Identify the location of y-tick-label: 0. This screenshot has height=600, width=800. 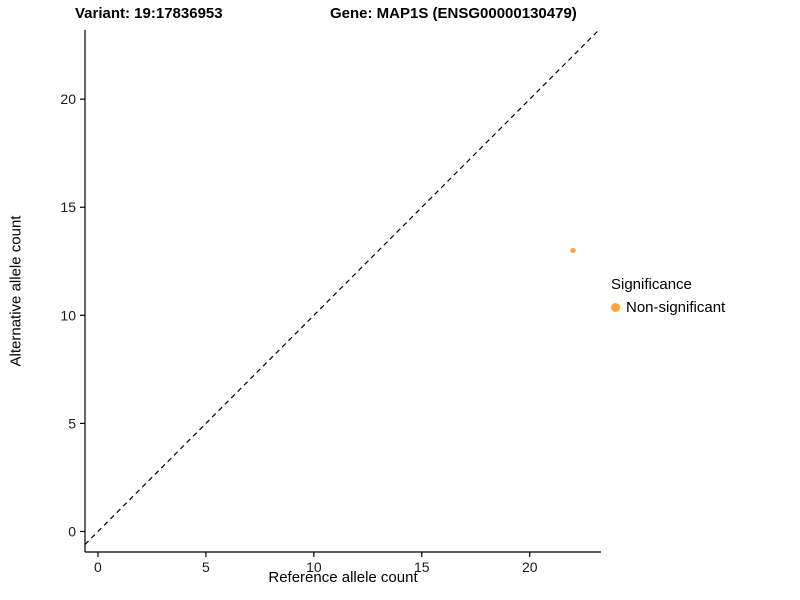
(72, 531).